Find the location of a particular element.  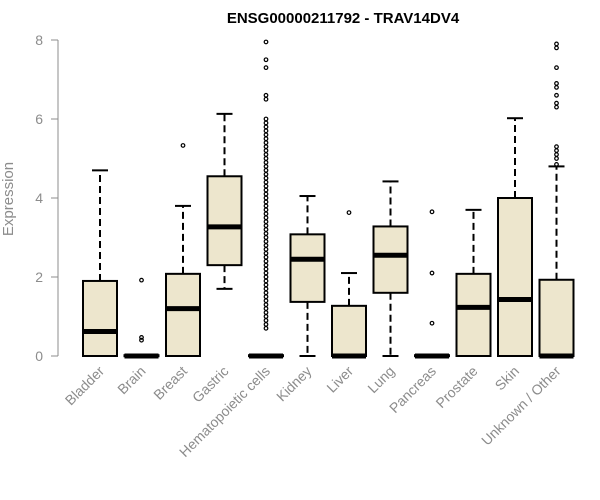

box-unknown-other is located at coordinates (556, 200).